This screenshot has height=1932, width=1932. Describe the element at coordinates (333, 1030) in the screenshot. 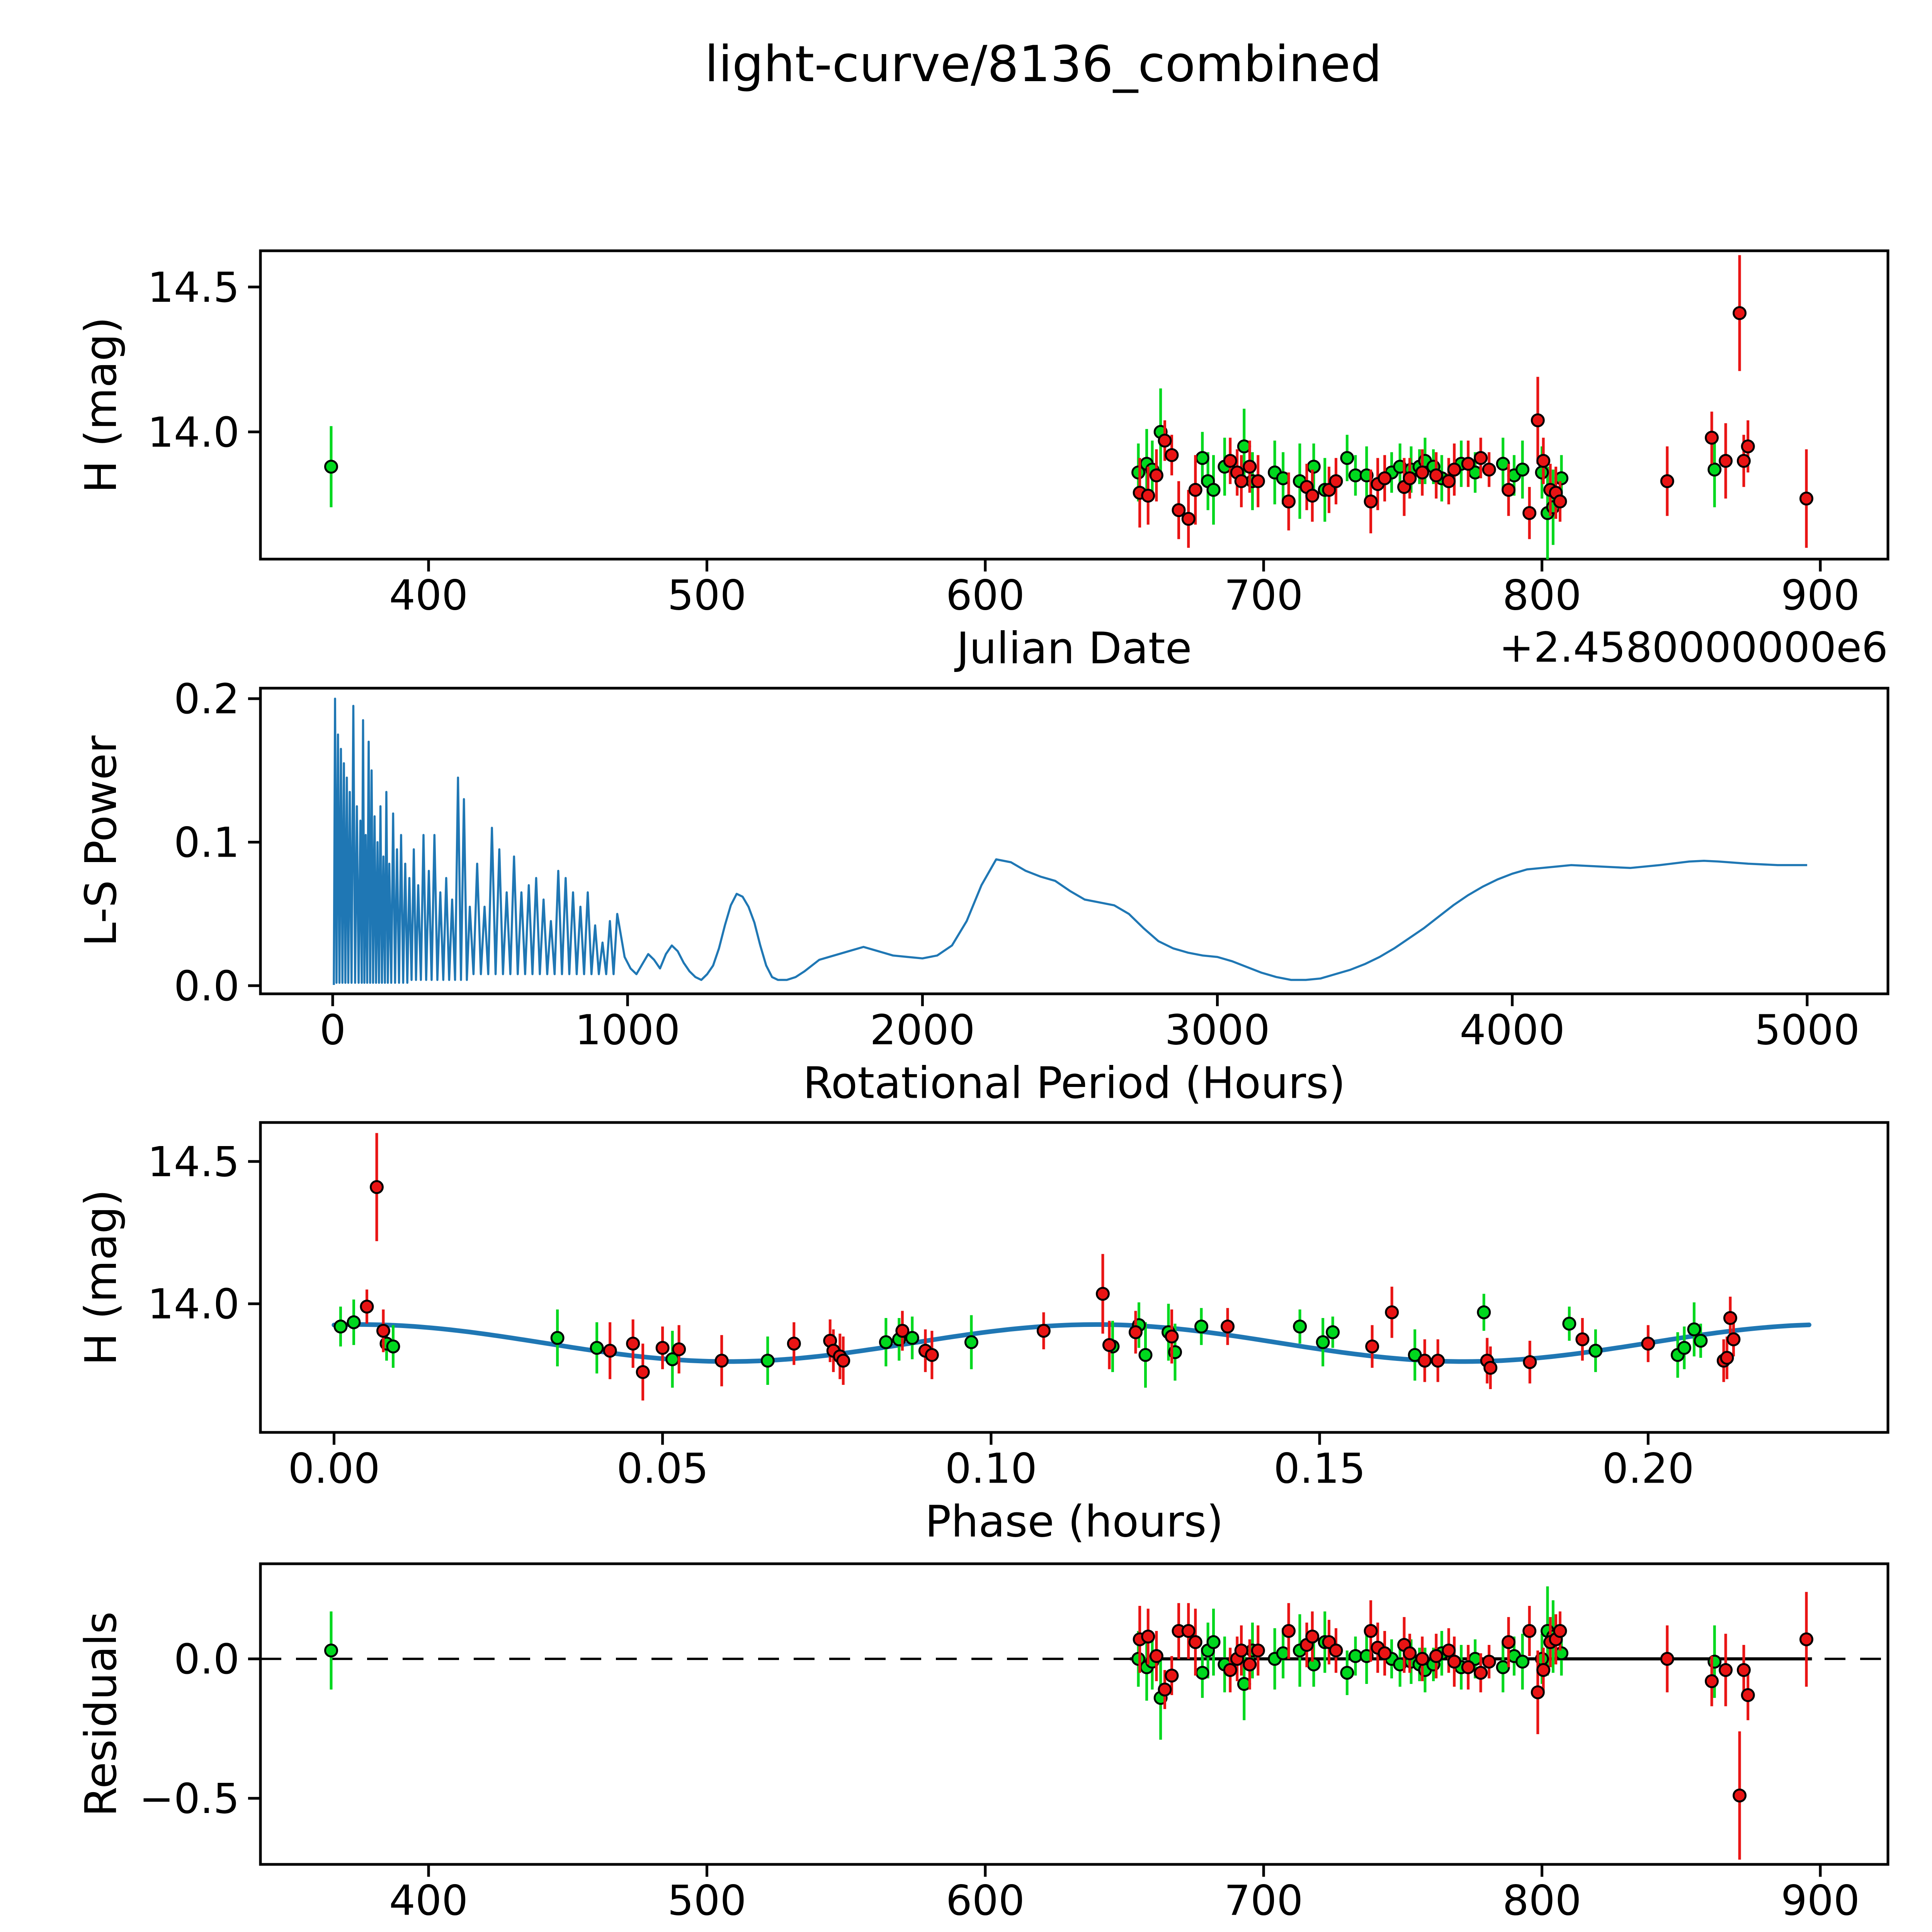

I see `x-tick-label: 0` at that location.